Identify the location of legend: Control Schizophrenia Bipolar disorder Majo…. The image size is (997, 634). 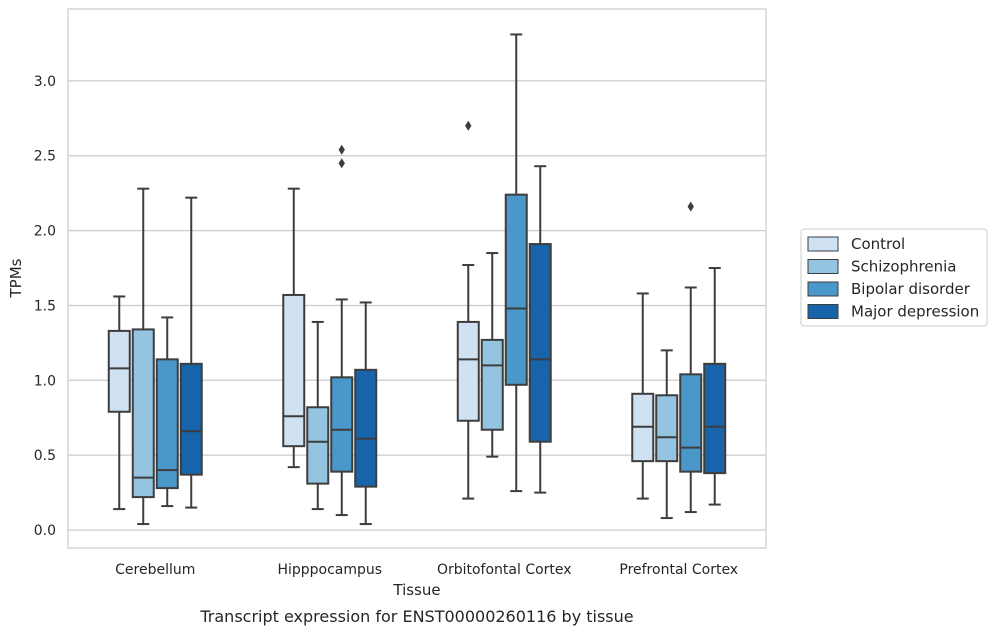
(894, 277).